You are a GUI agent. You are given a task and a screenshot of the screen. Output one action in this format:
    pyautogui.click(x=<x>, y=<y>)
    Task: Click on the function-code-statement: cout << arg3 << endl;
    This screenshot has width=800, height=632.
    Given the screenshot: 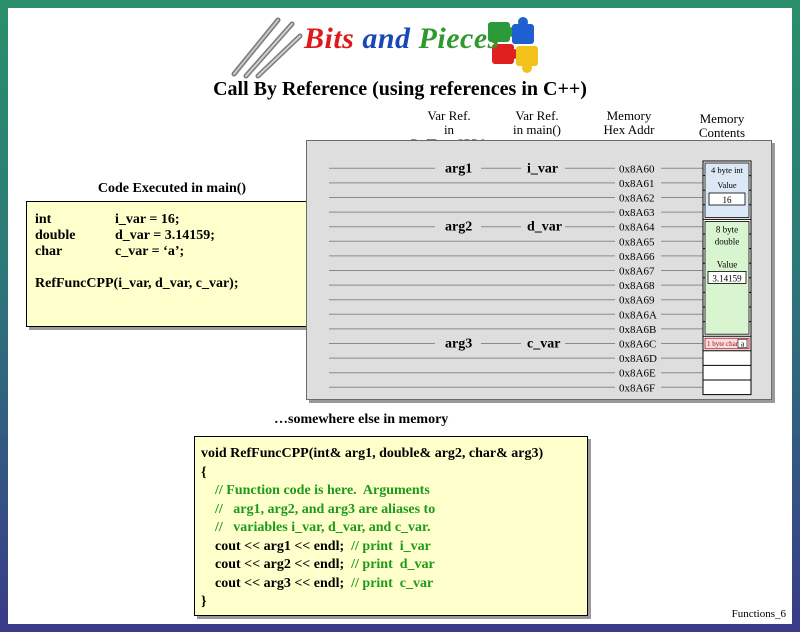 What is the action you would take?
    pyautogui.click(x=276, y=583)
    